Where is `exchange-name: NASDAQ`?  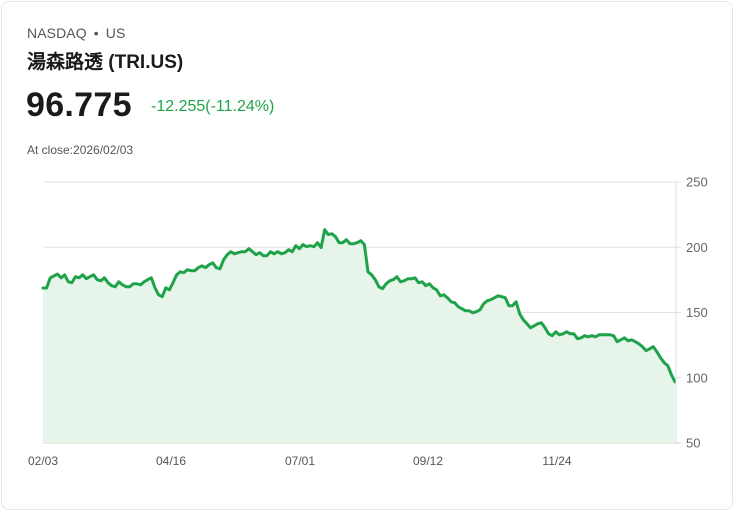
exchange-name: NASDAQ is located at coordinates (57, 33).